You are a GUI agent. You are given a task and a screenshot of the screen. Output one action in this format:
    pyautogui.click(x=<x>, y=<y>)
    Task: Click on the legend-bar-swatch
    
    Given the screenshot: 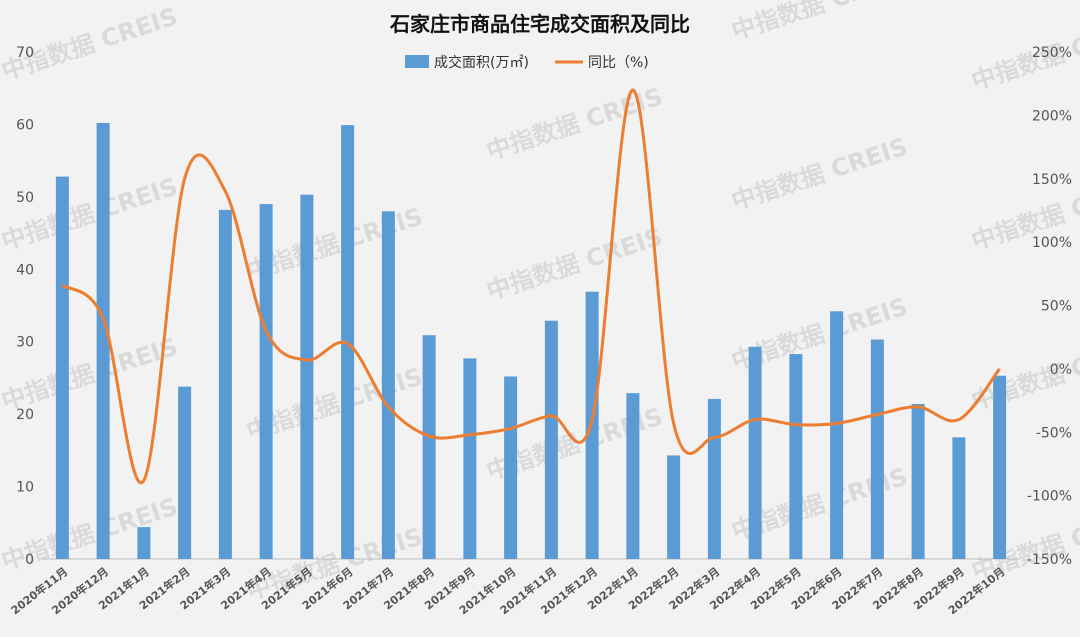 What is the action you would take?
    pyautogui.click(x=417, y=61)
    